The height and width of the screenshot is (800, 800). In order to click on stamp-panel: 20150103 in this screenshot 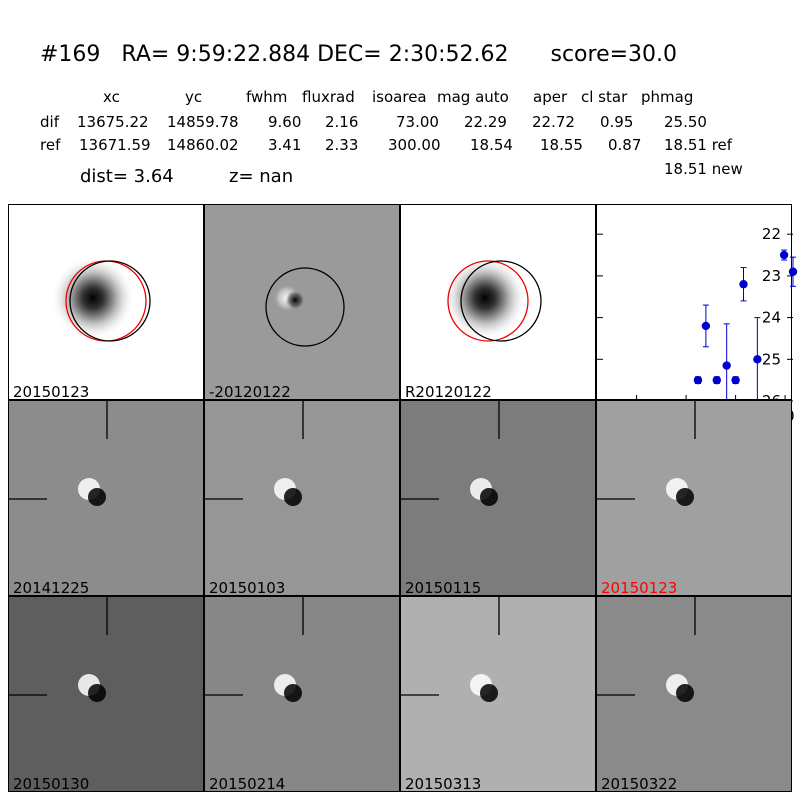, I will do `click(302, 498)`.